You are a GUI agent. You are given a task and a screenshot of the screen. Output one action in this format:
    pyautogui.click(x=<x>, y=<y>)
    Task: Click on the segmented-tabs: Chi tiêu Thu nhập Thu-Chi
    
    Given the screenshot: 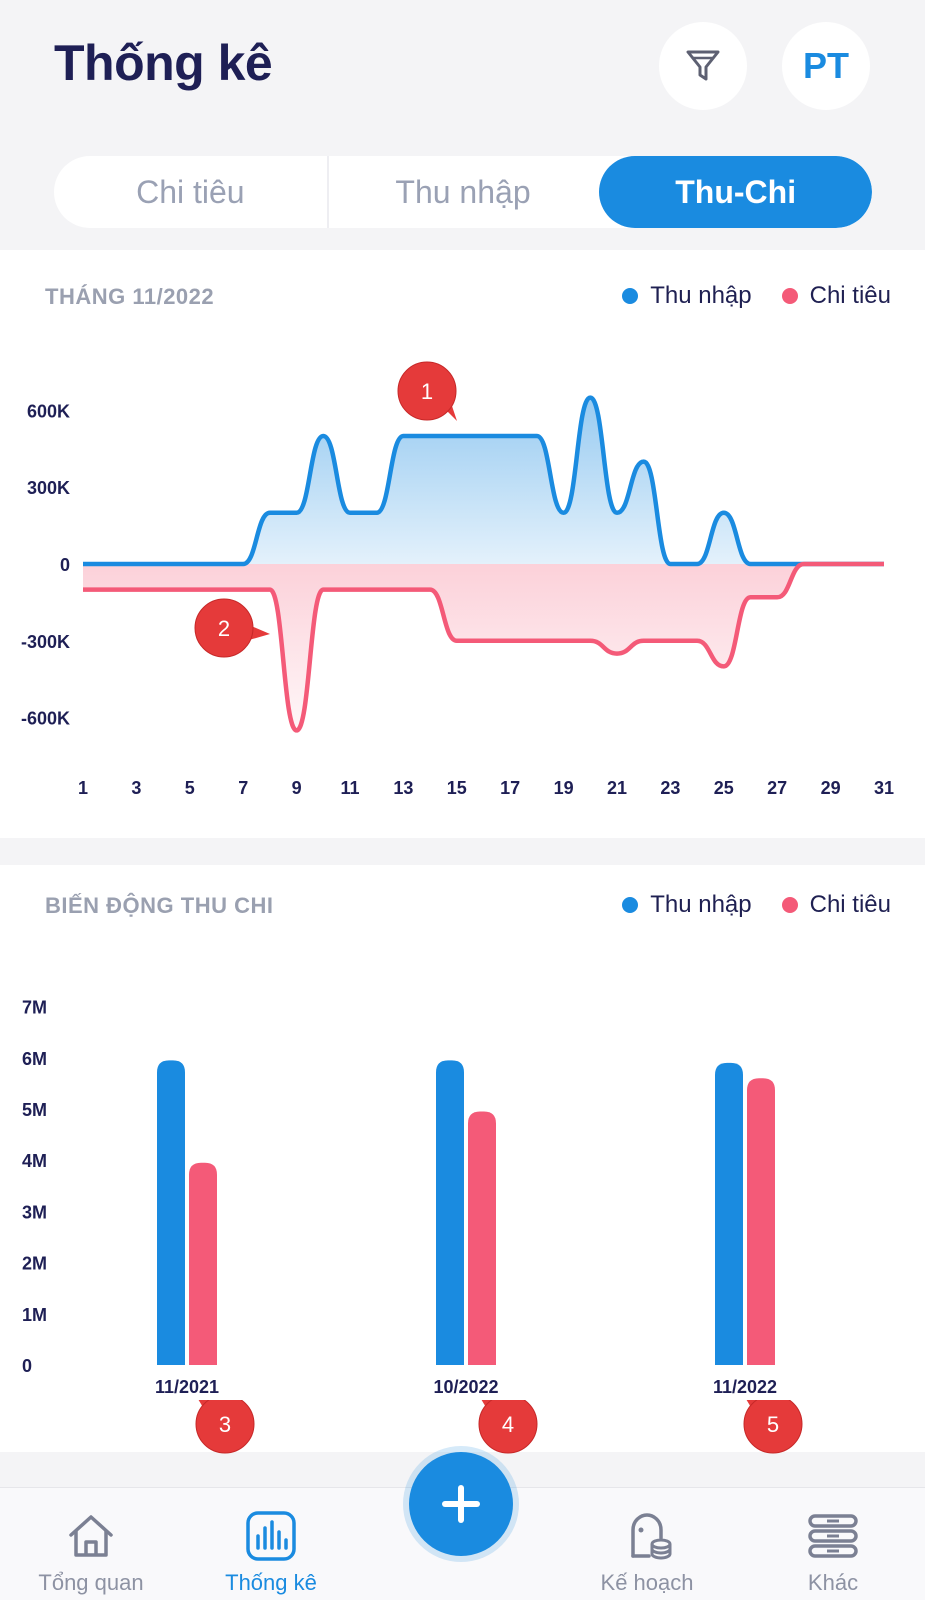 What is the action you would take?
    pyautogui.click(x=463, y=192)
    